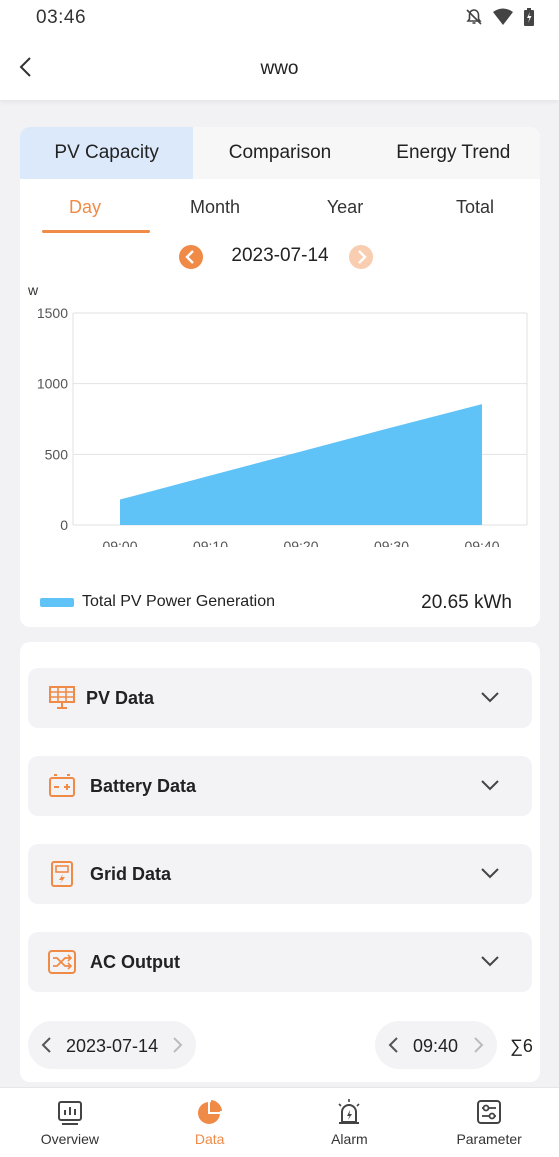  What do you see at coordinates (62, 962) in the screenshot?
I see `ac-output-icon` at bounding box center [62, 962].